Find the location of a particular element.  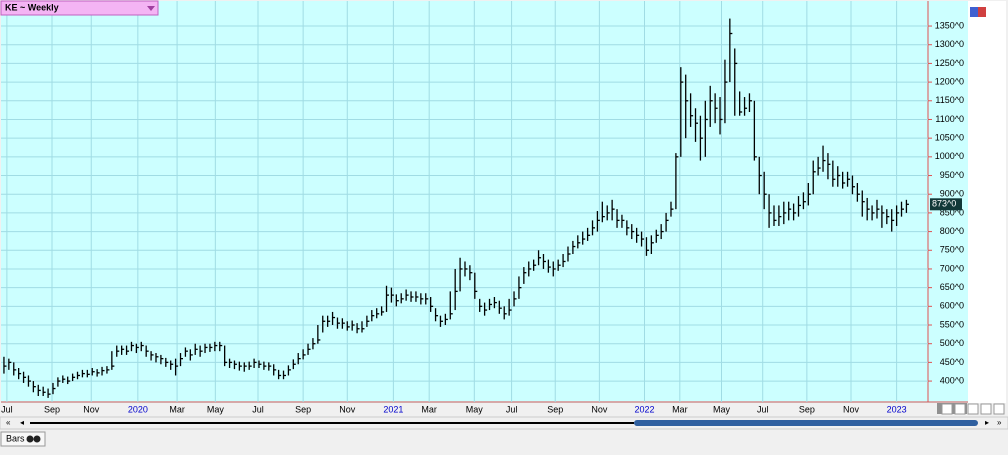

x-tick-label: 2022 is located at coordinates (644, 409).